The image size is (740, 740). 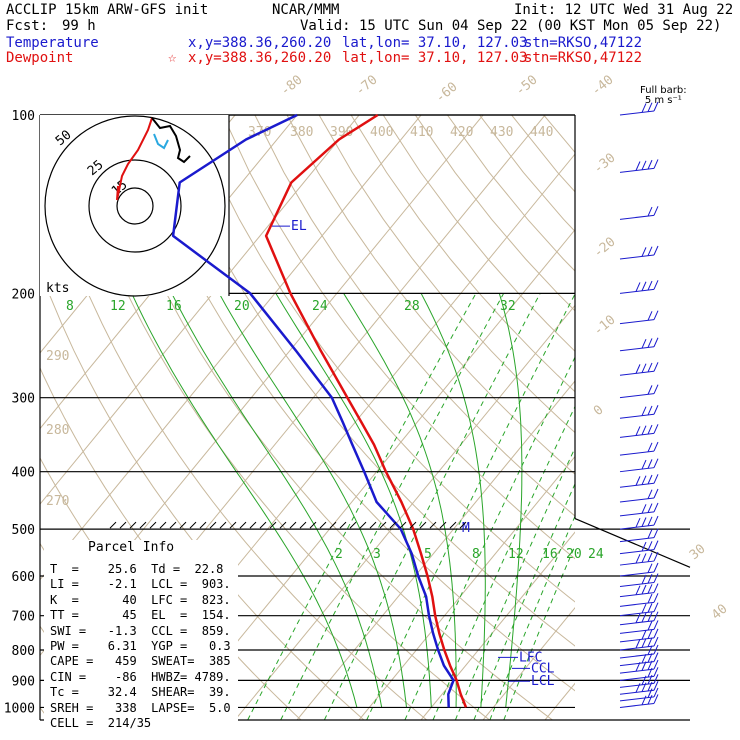 What do you see at coordinates (23, 577) in the screenshot?
I see `pressure-label: 600` at bounding box center [23, 577].